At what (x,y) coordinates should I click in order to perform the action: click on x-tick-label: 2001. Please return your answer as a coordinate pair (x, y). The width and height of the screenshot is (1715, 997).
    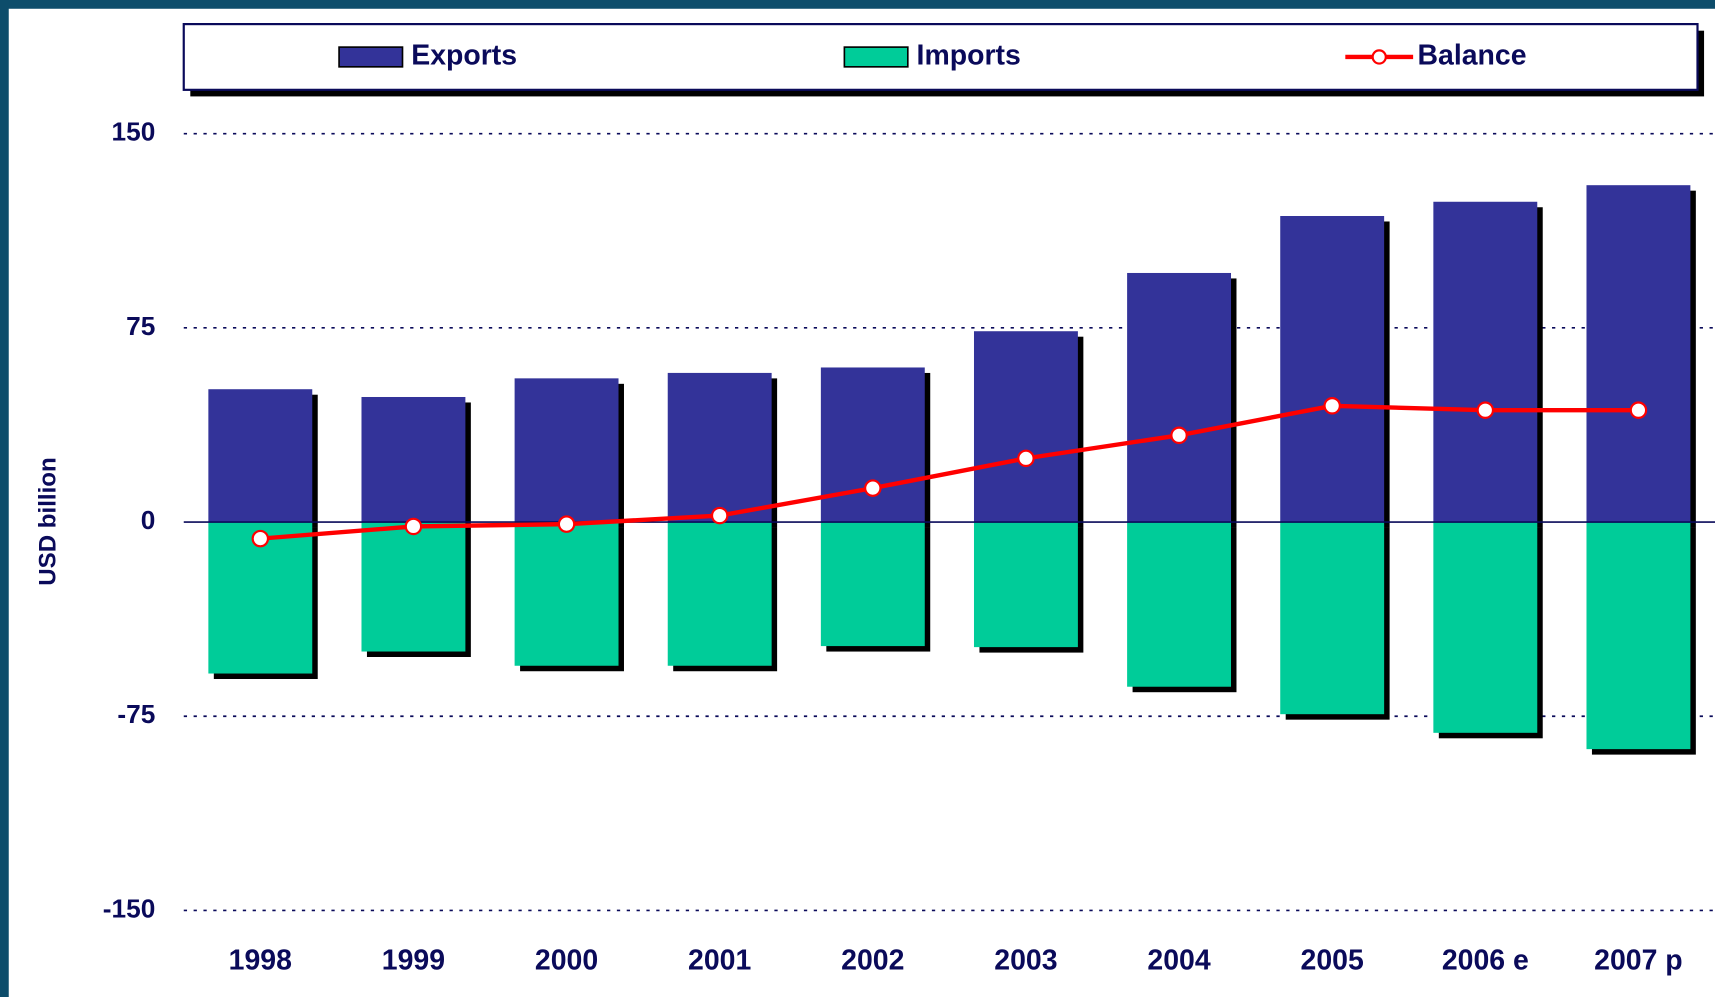
    Looking at the image, I should click on (719, 960).